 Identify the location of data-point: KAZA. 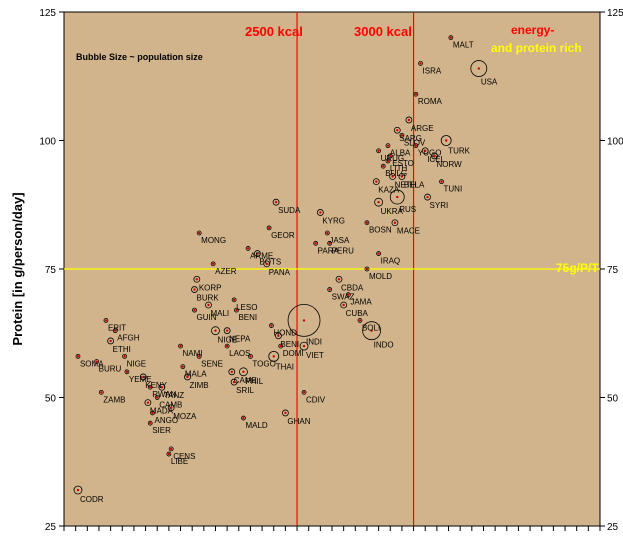
(386, 186).